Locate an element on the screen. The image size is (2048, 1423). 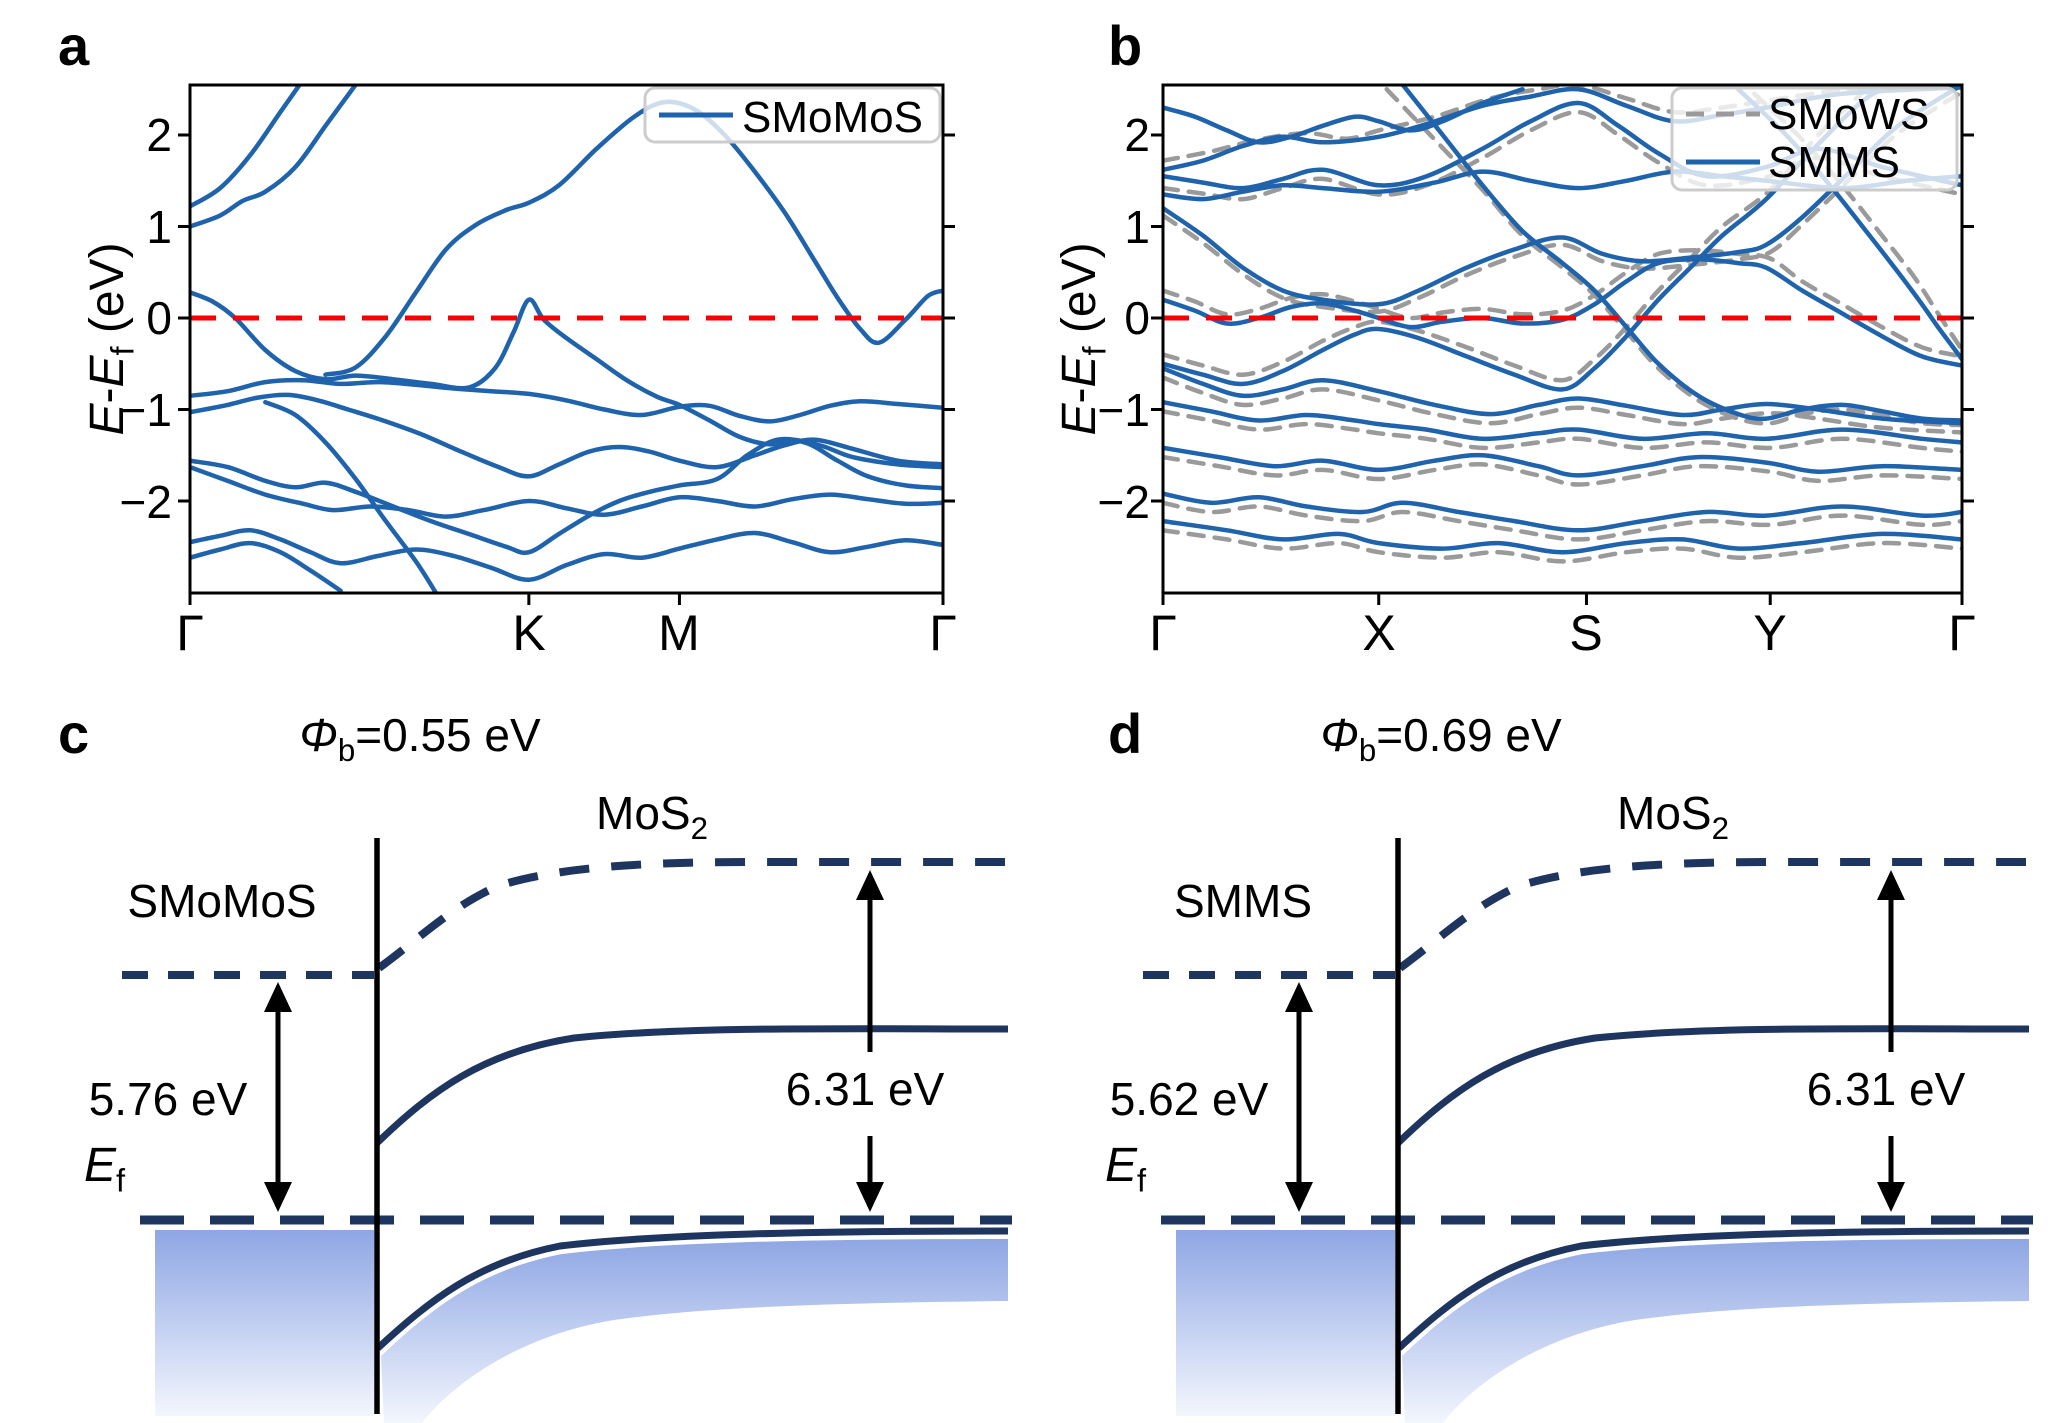
panel-c-left-material-label: SMoMoS is located at coordinates (222, 901).